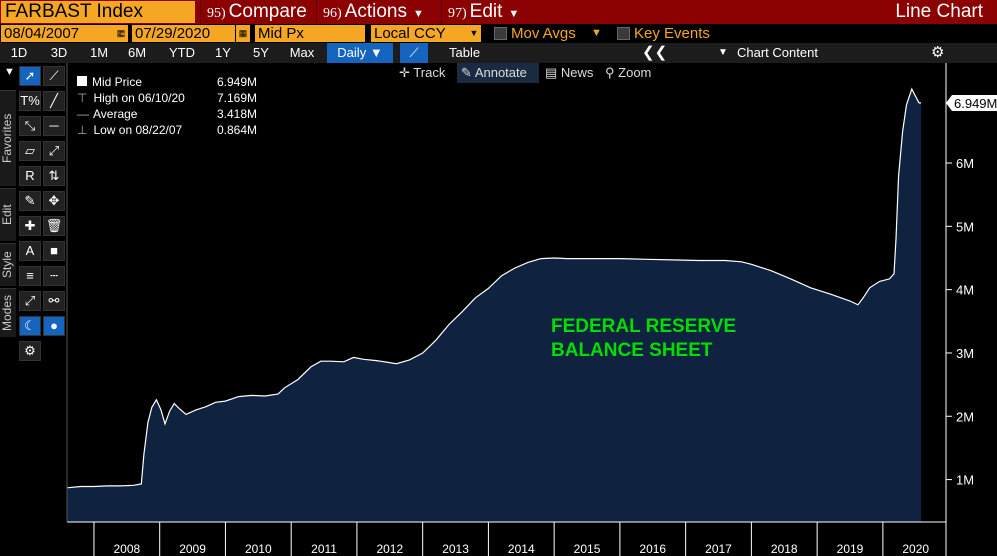 This screenshot has height=556, width=997. I want to click on line-weight-icon: ≡, so click(30, 276).